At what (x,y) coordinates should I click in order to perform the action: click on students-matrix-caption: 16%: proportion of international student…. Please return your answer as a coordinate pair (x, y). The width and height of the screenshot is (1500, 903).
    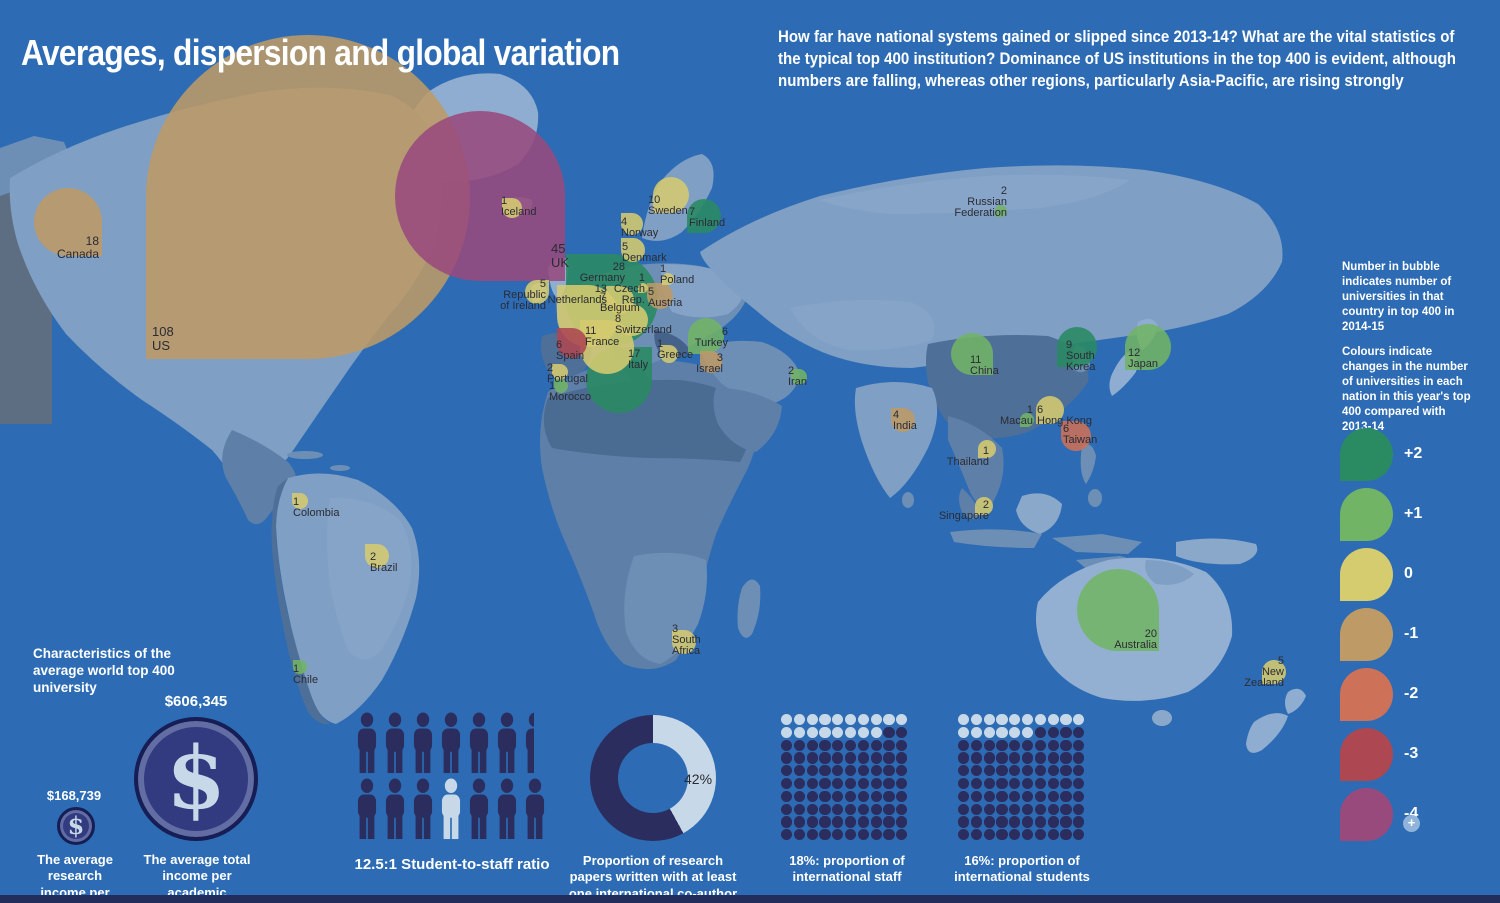
    Looking at the image, I should click on (1022, 869).